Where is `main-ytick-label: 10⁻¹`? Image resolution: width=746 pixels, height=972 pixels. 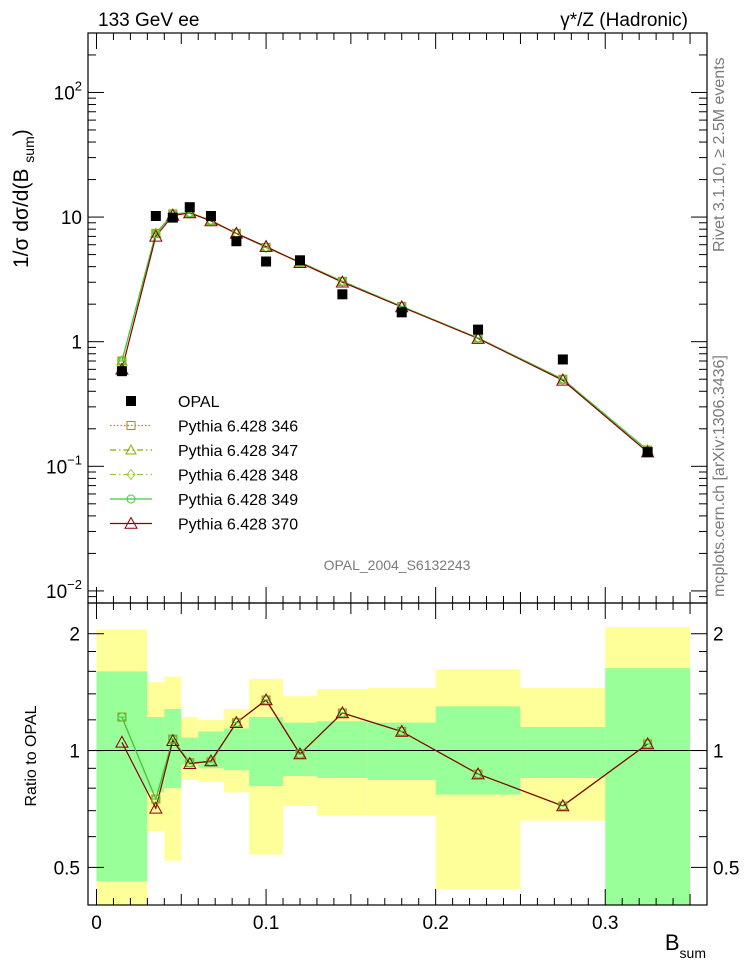
main-ytick-label: 10⁻¹ is located at coordinates (64, 465).